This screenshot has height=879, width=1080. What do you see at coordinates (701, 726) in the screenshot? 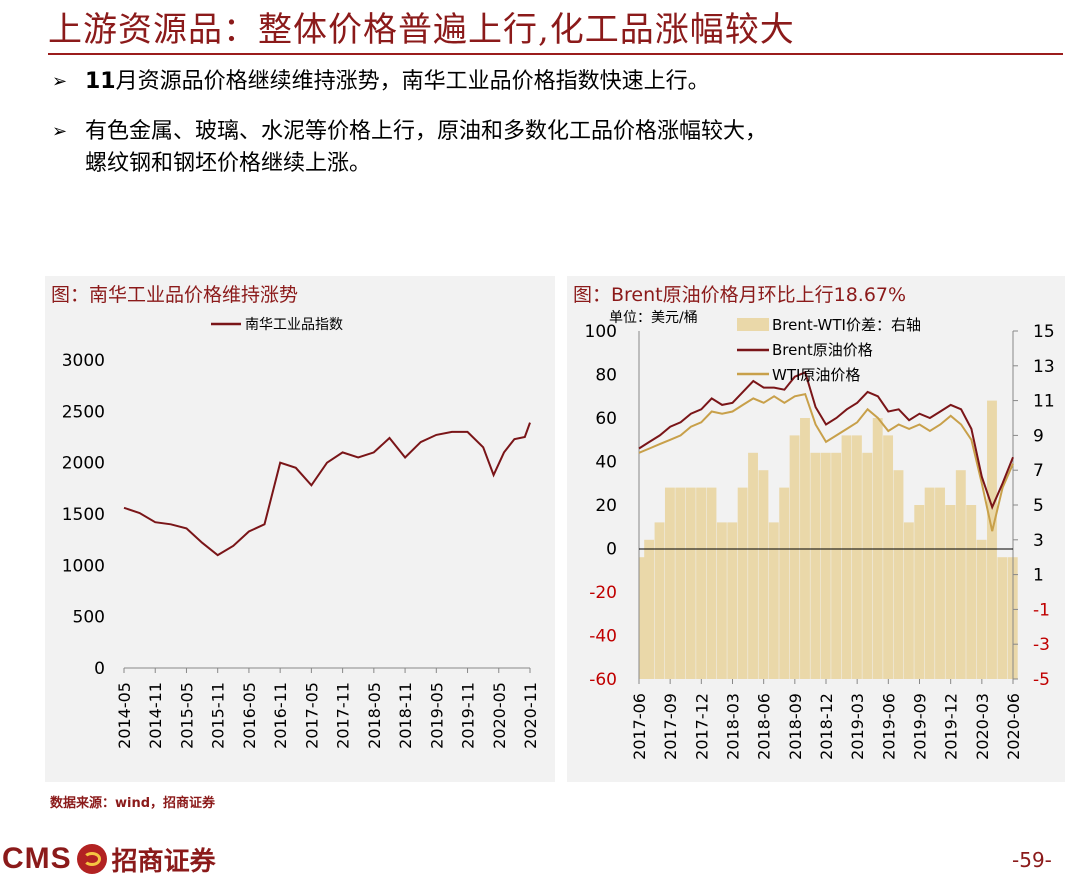
I see `brent-x-tick-label: 2017-12` at bounding box center [701, 726].